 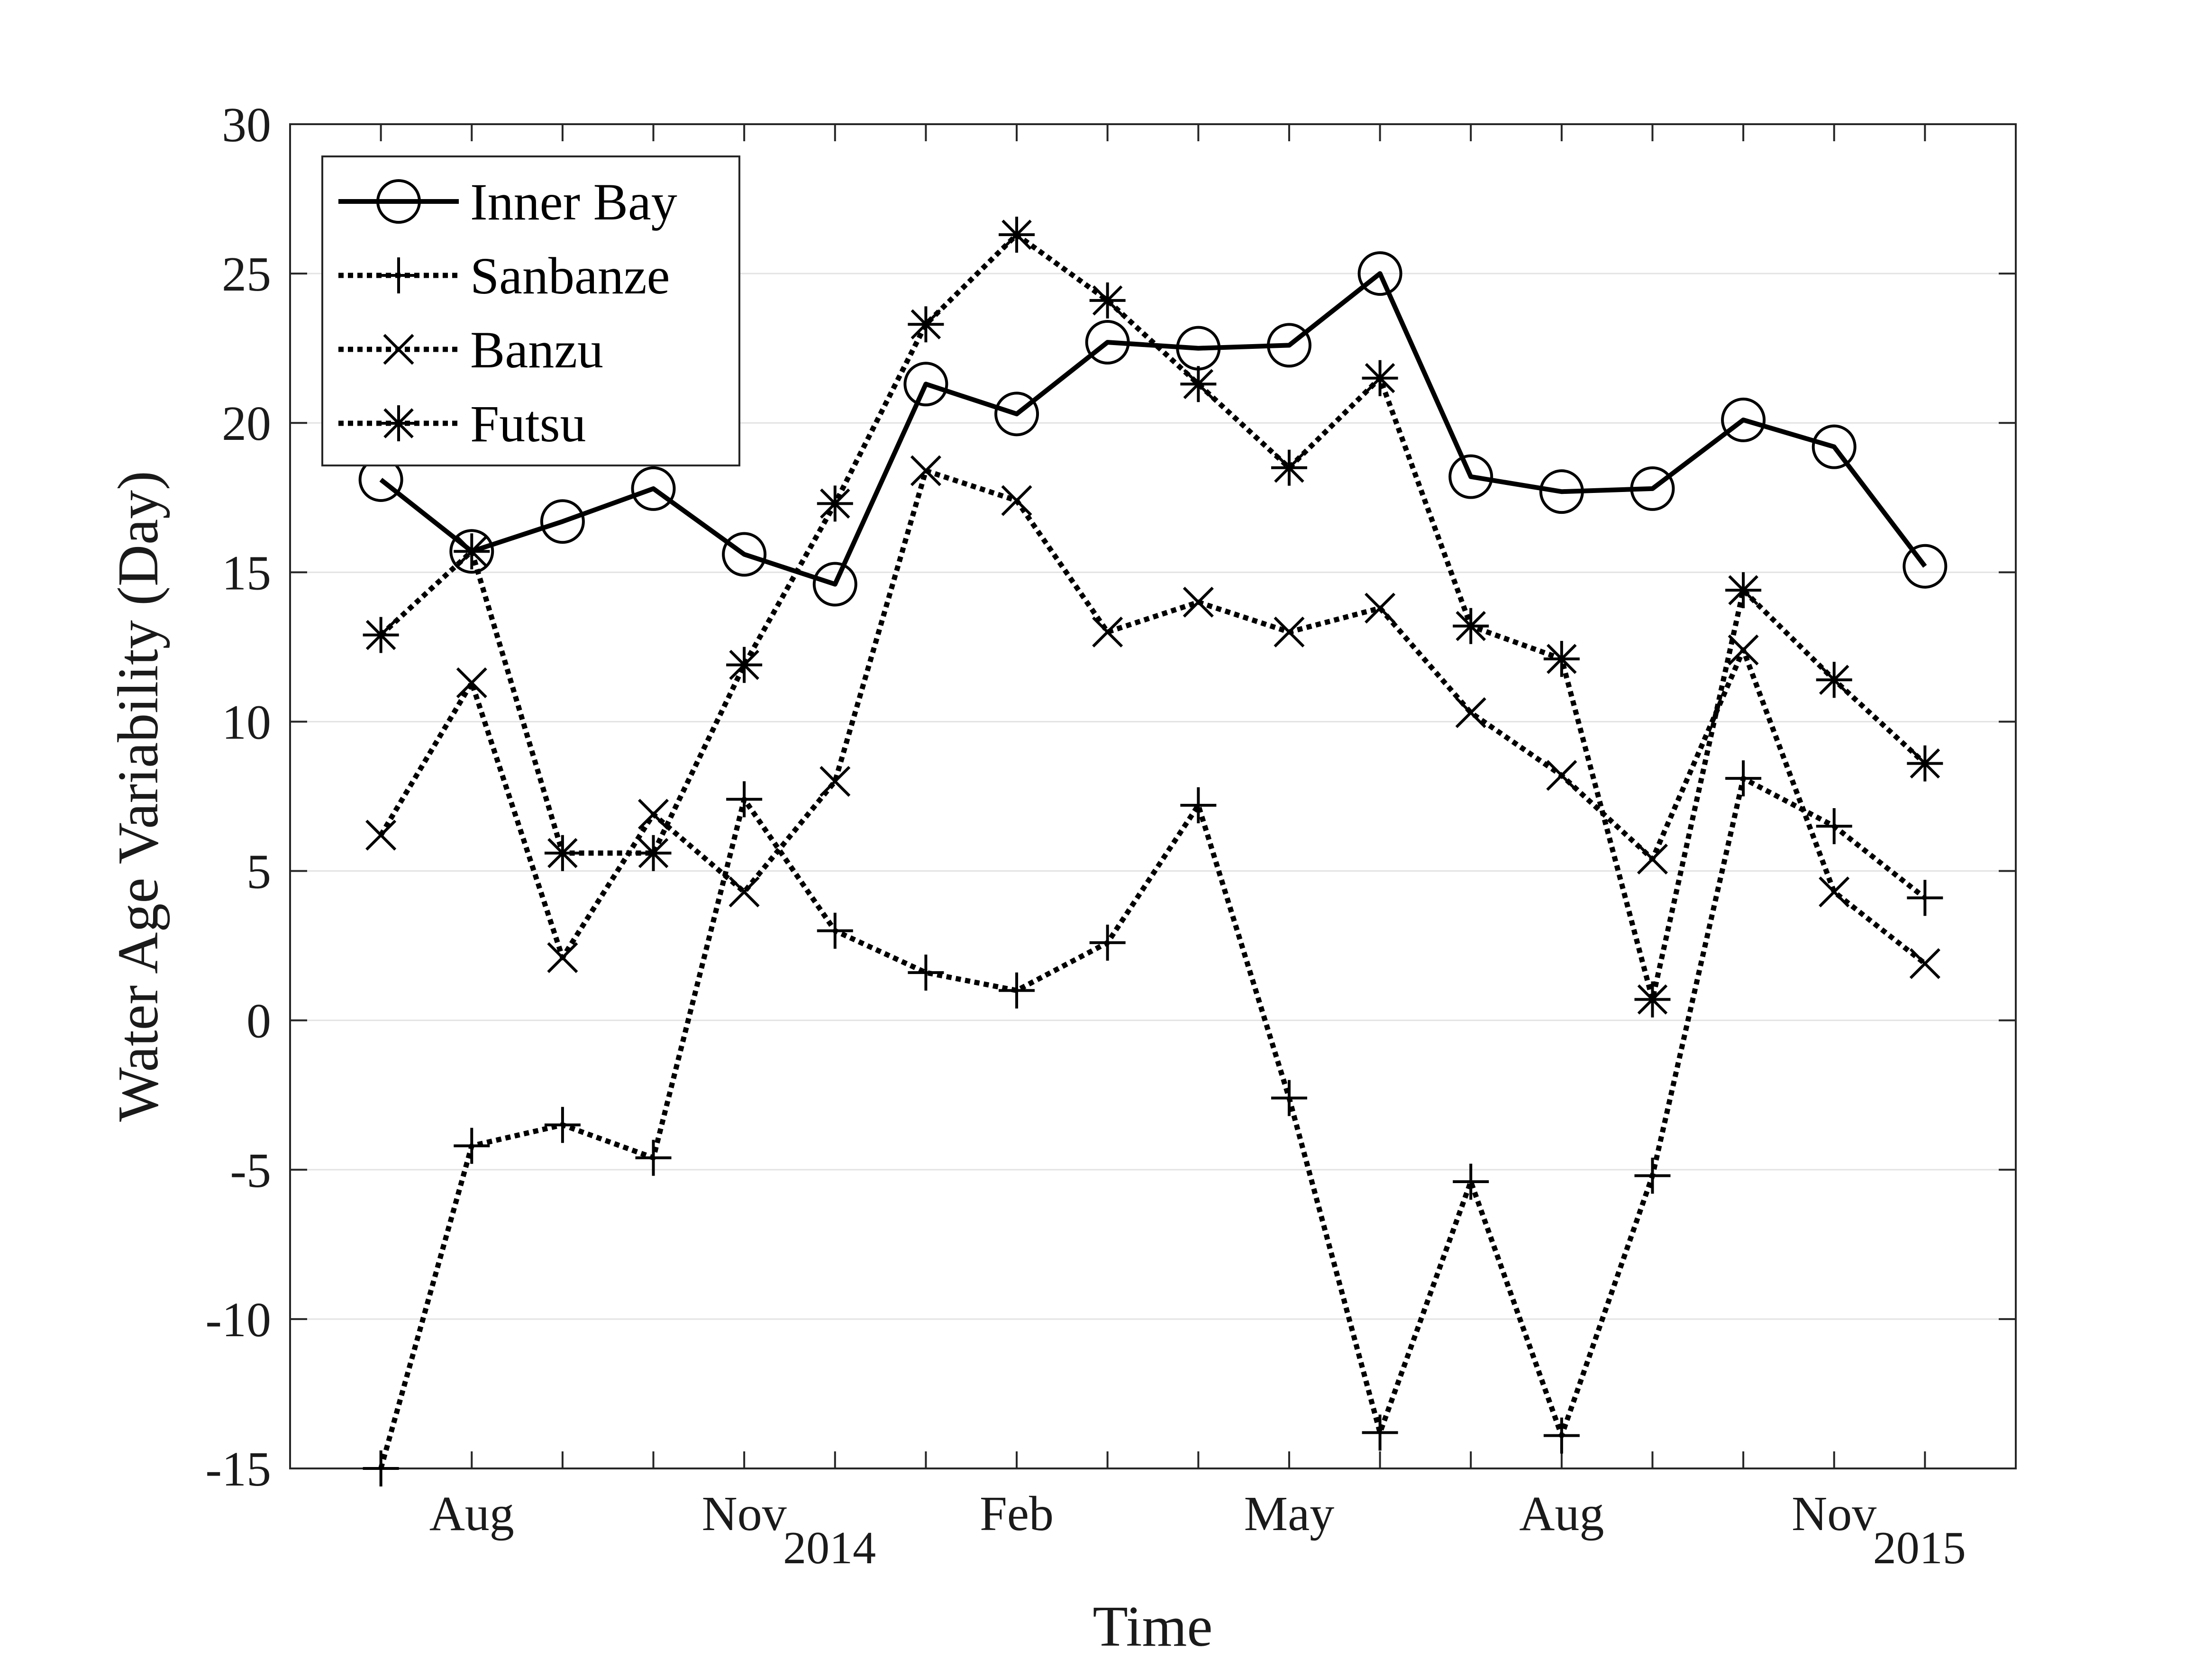 I want to click on plus-marker-legend, so click(x=399, y=275).